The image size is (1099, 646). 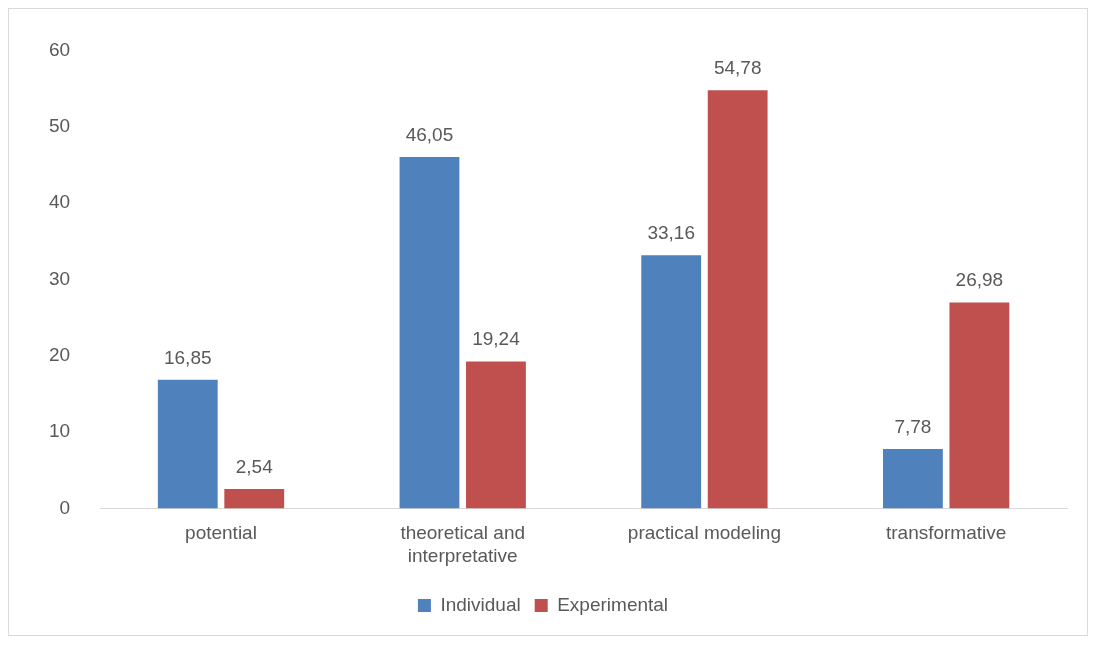 I want to click on x-tick-label: potential, so click(x=221, y=533).